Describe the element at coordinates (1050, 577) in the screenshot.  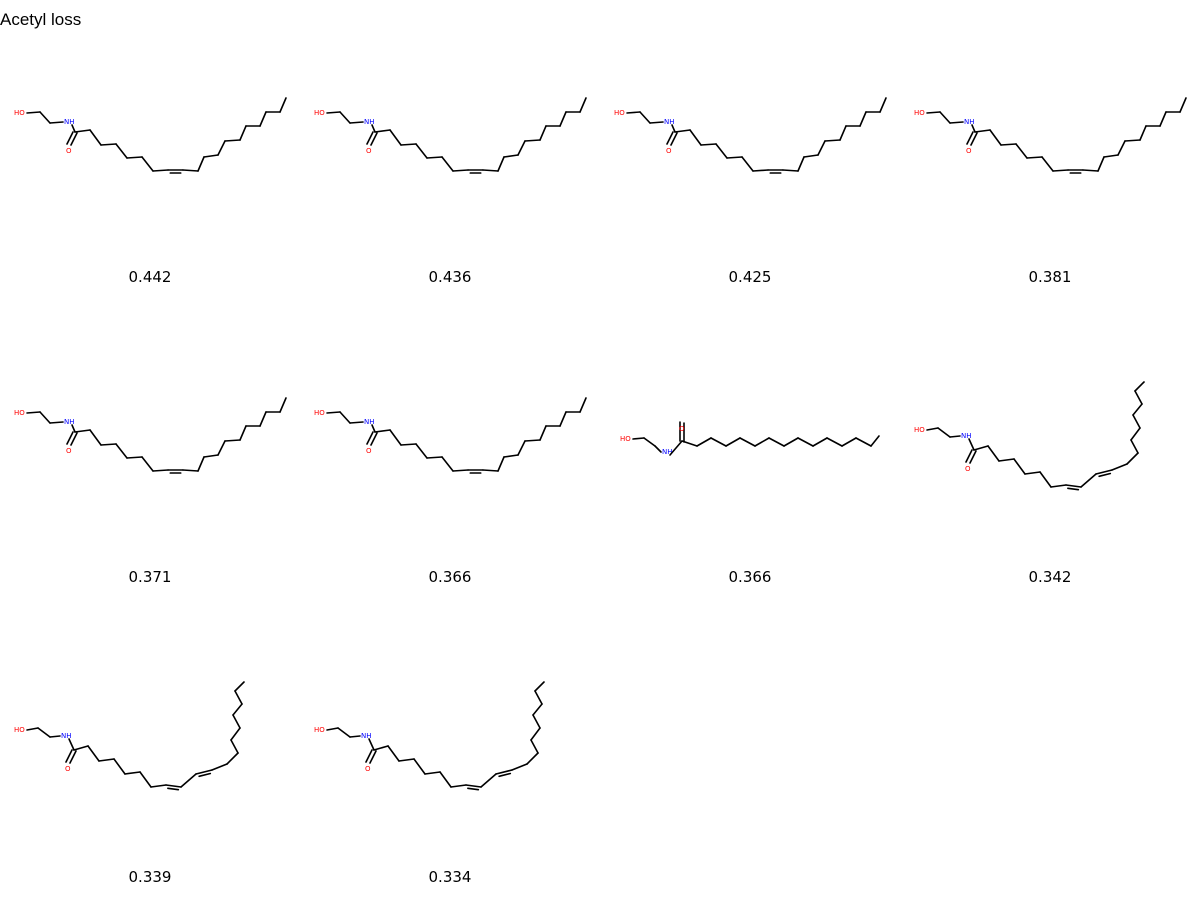
I see `similarity-score: 0.342` at that location.